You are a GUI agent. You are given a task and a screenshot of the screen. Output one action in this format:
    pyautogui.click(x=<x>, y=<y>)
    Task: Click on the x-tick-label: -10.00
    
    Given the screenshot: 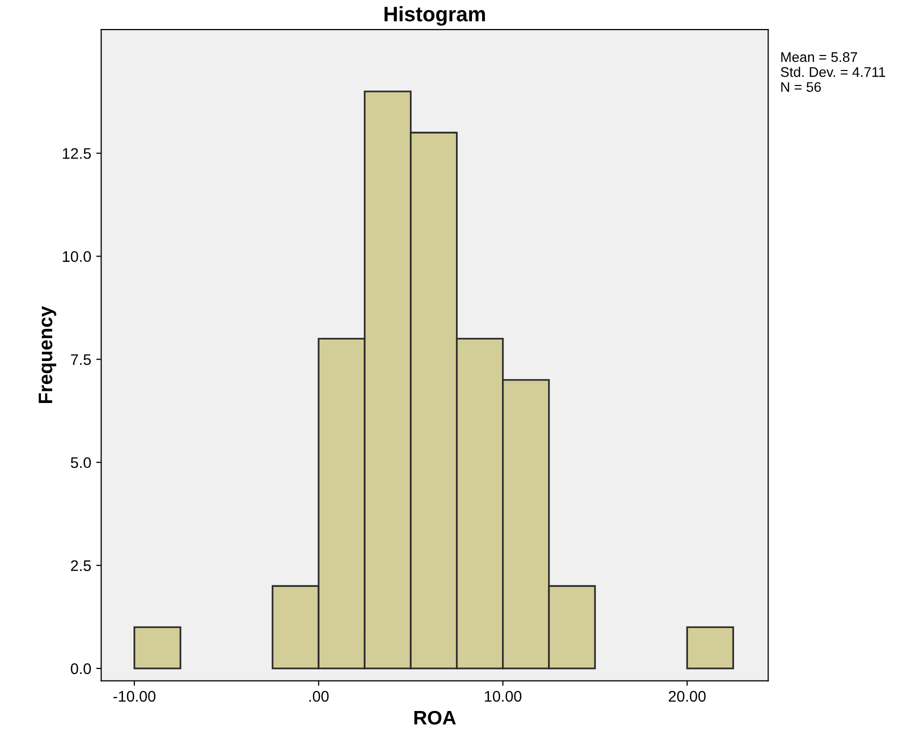 What is the action you would take?
    pyautogui.click(x=134, y=696)
    